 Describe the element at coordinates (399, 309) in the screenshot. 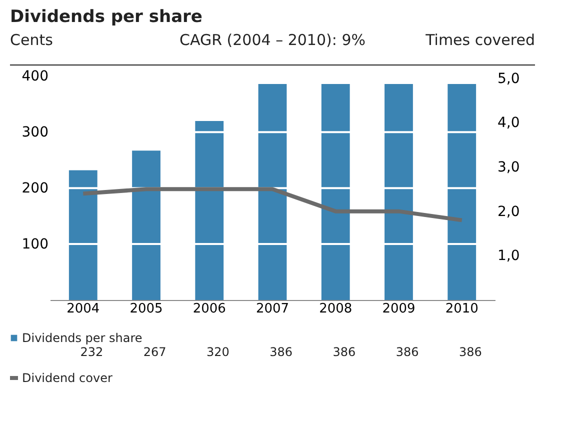

I see `x-tick-label: 2009` at that location.